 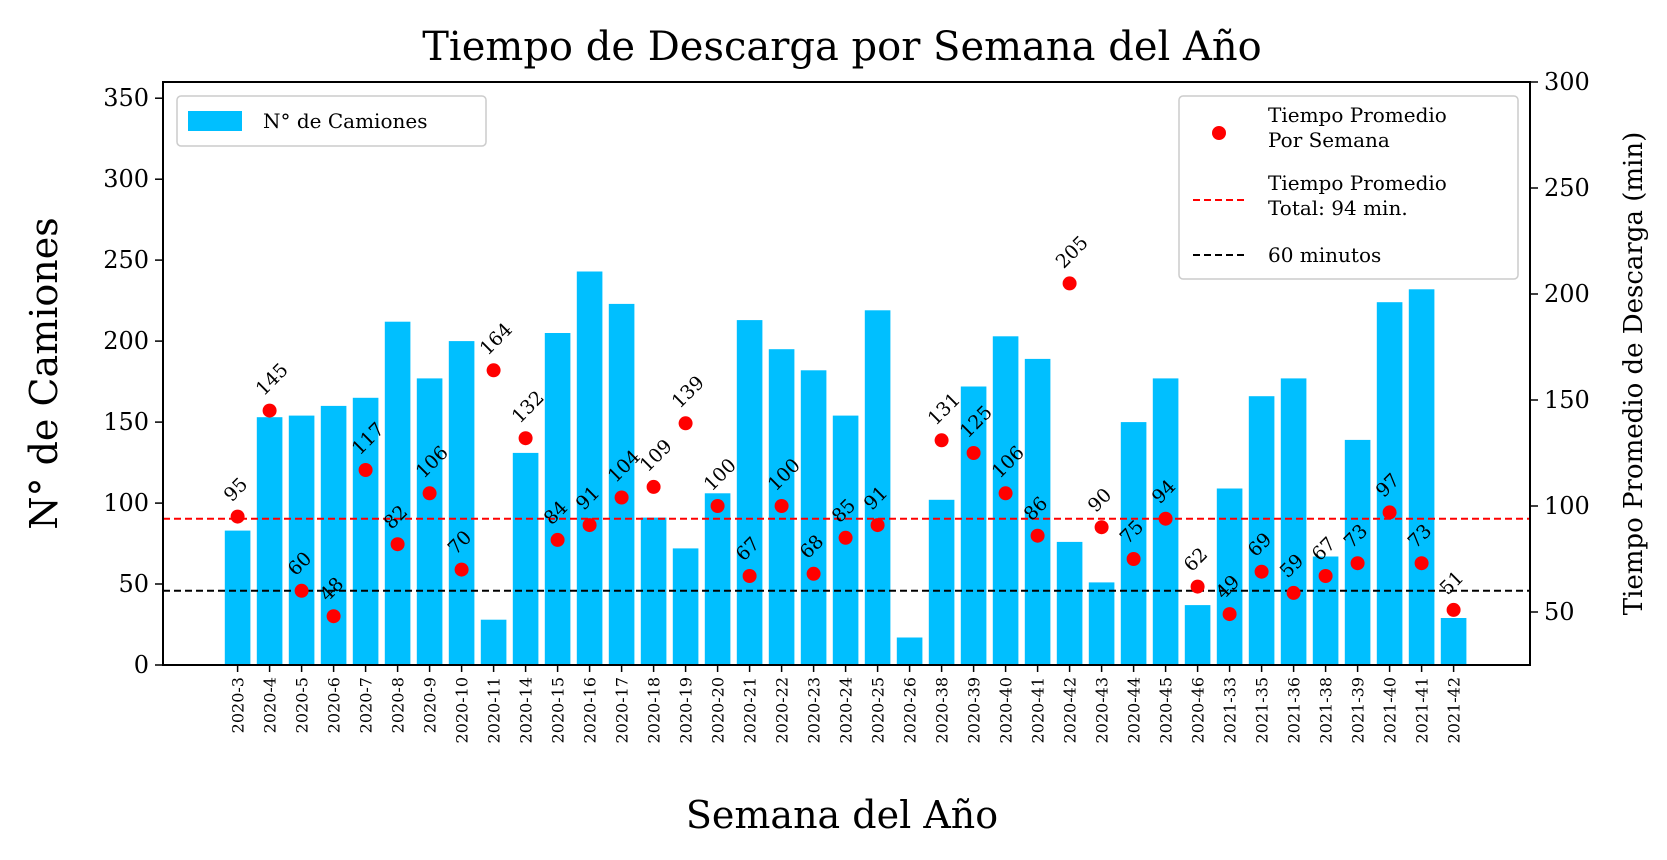 I want to click on data-label: 132, so click(x=528, y=407).